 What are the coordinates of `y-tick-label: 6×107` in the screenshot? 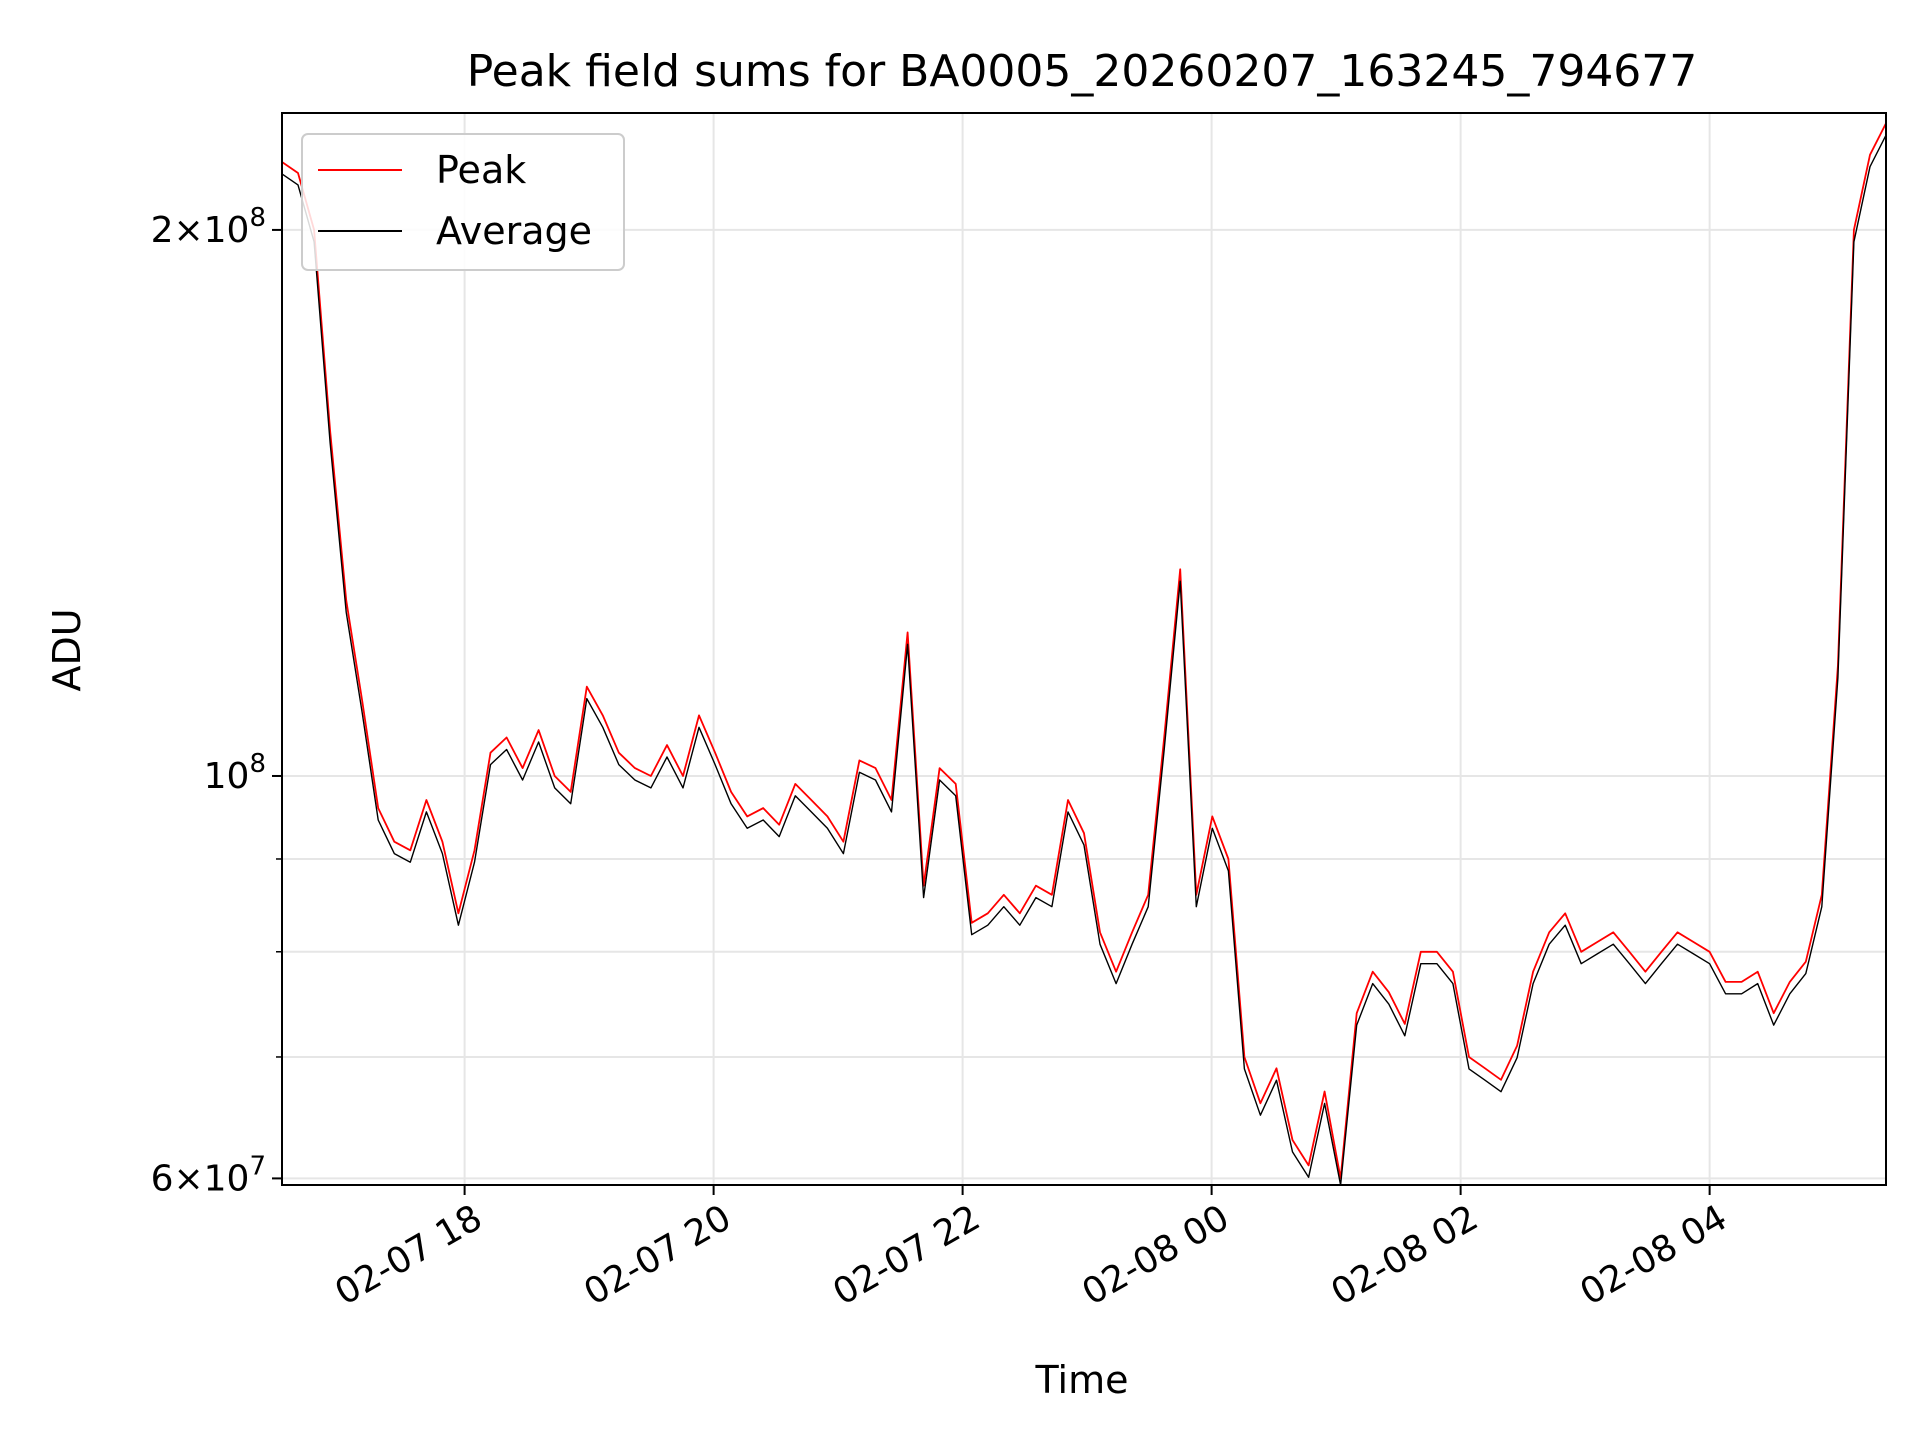 It's located at (208, 1175).